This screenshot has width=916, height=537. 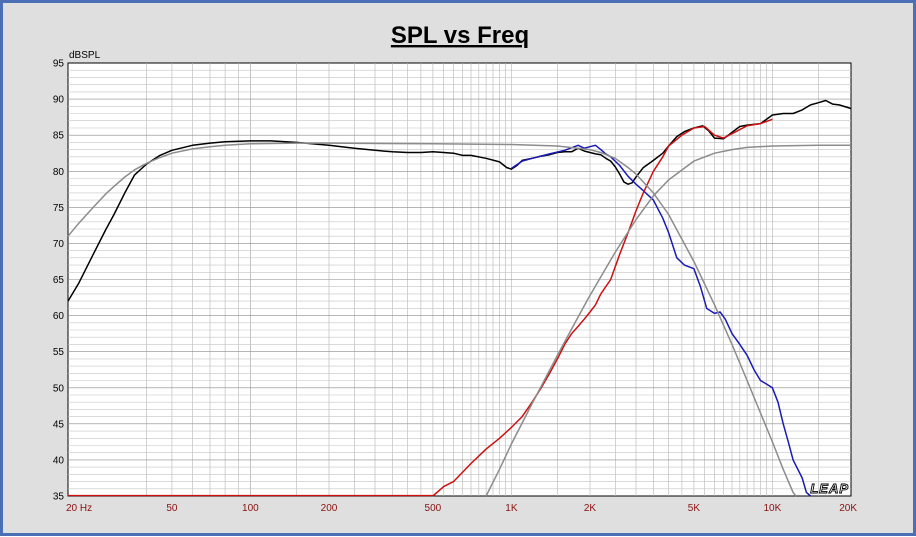 I want to click on y-tick-label: 55, so click(x=59, y=352).